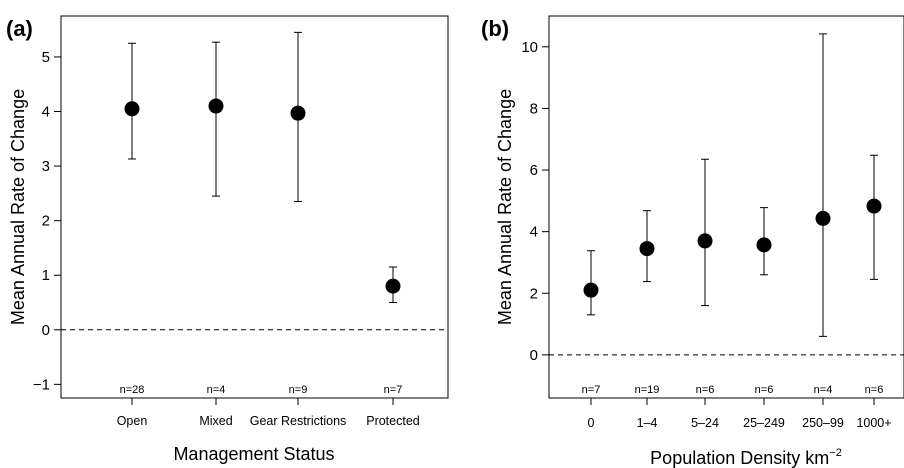  I want to click on panel-b-xlabel-sup: −2, so click(835, 453).